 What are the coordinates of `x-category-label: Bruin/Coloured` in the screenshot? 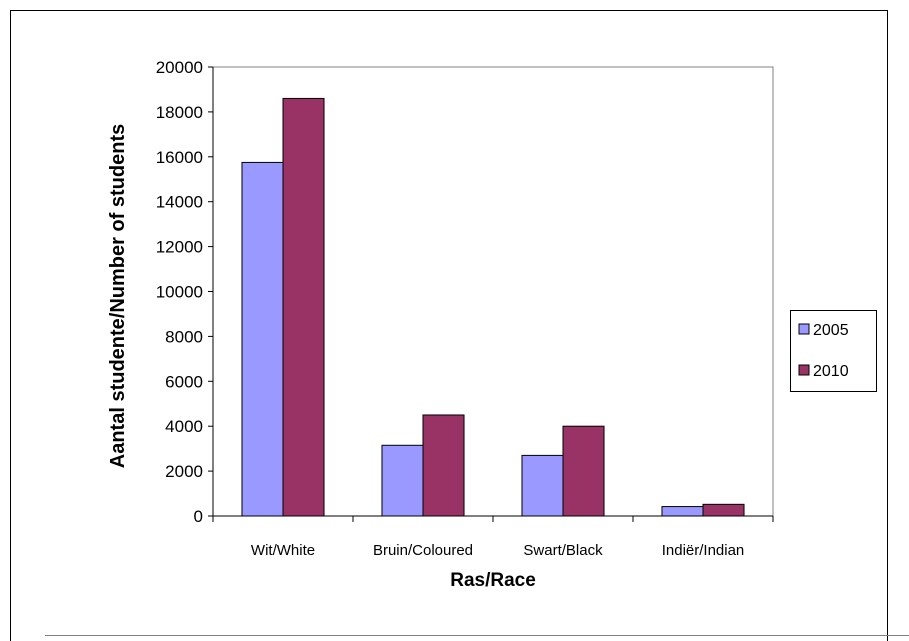 It's located at (423, 550).